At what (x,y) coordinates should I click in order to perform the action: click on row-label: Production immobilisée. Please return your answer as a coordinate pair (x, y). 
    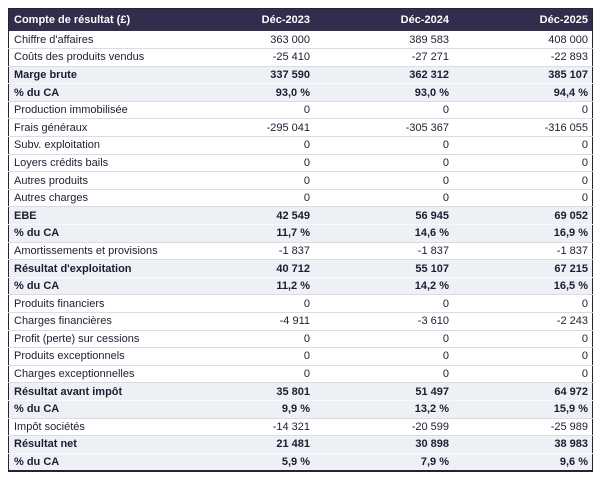
    Looking at the image, I should click on (91, 109).